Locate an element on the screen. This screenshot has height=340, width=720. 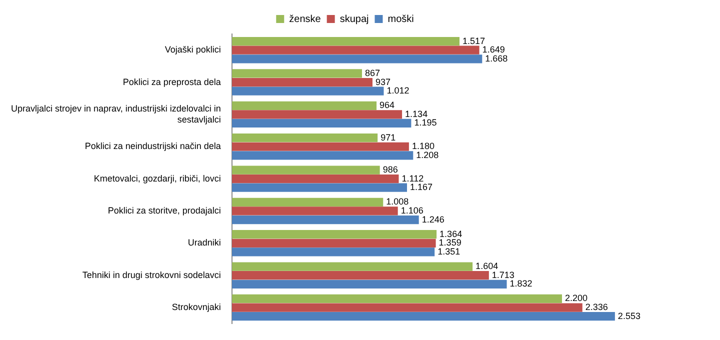
data-label: 1.106 is located at coordinates (412, 210).